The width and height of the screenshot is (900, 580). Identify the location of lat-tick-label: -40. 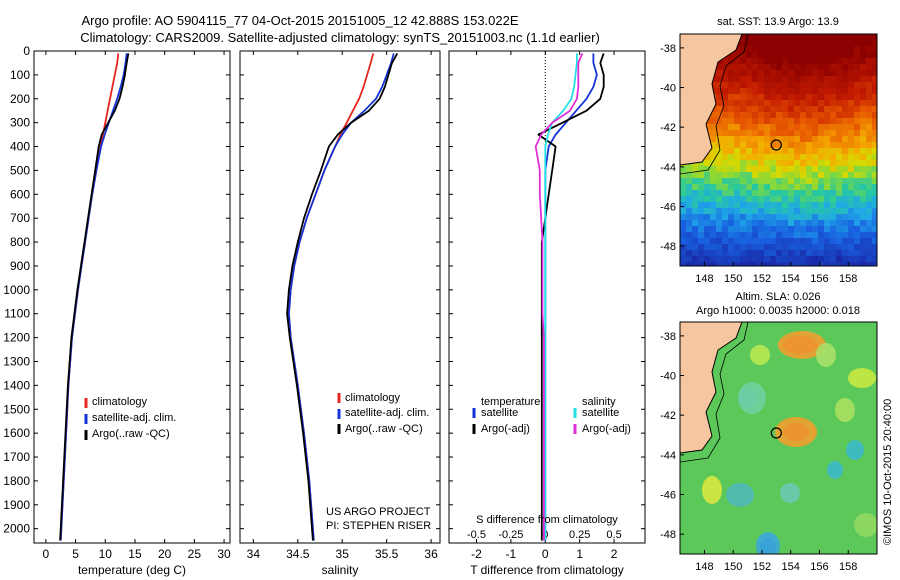
(668, 89).